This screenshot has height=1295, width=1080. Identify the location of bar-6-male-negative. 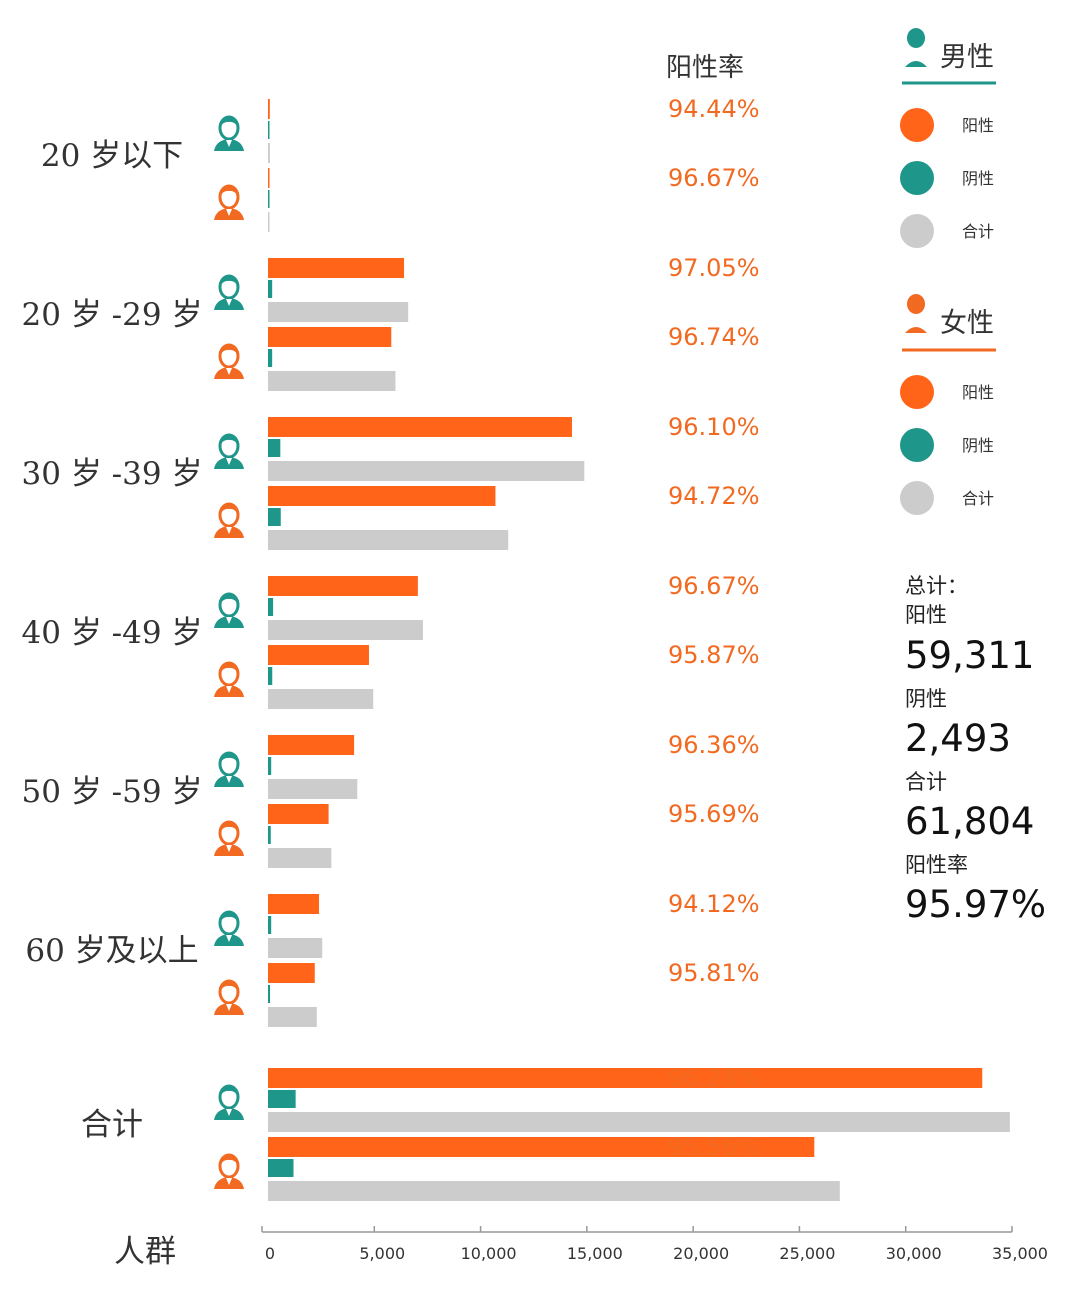
(282, 1099).